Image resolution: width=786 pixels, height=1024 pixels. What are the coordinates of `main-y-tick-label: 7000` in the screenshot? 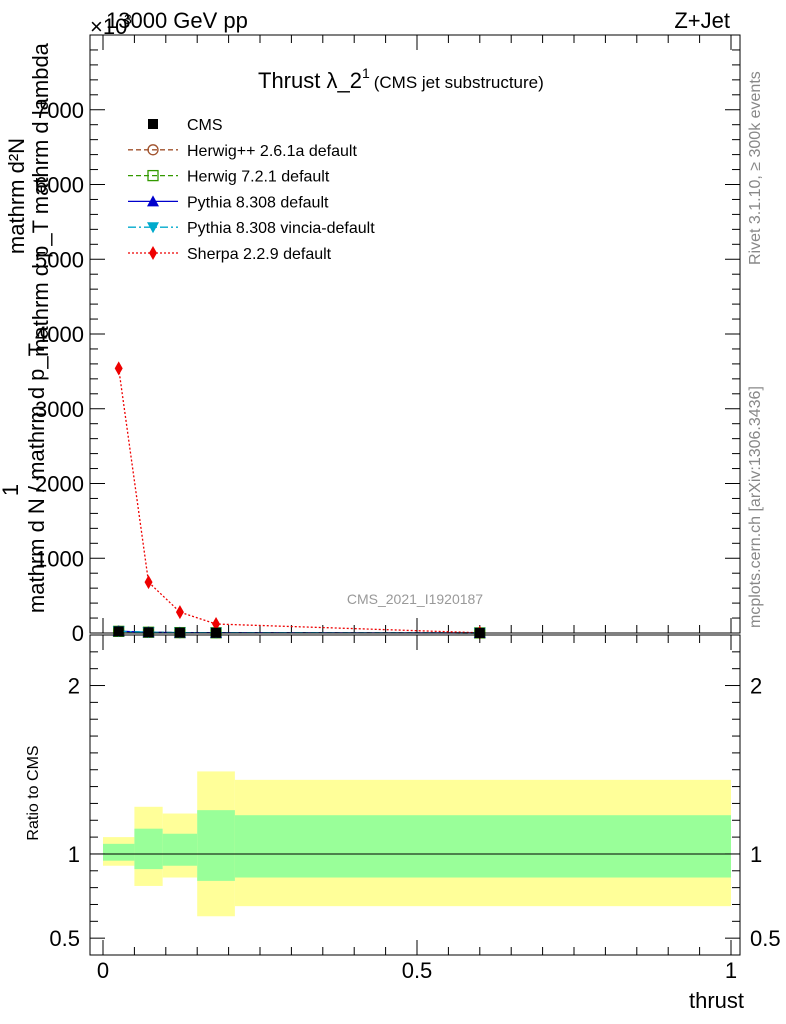 It's located at (59, 110).